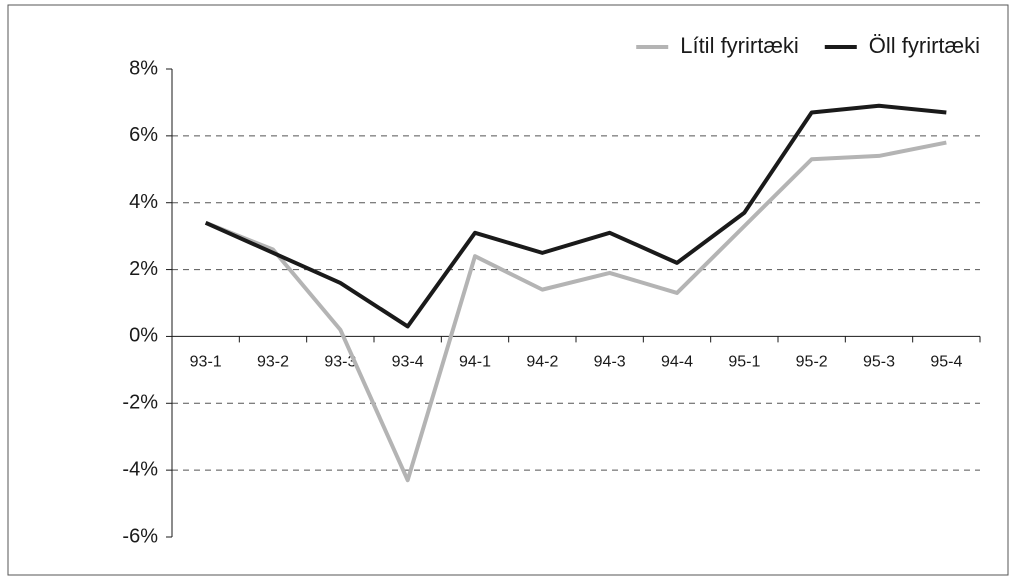 The width and height of the screenshot is (1016, 580). Describe the element at coordinates (677, 362) in the screenshot. I see `x-tick-label: 94-4` at that location.